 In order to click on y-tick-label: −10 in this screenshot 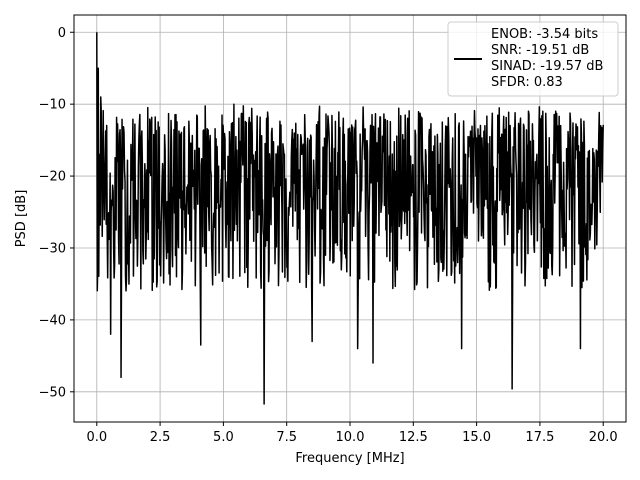, I will do `click(52, 105)`.